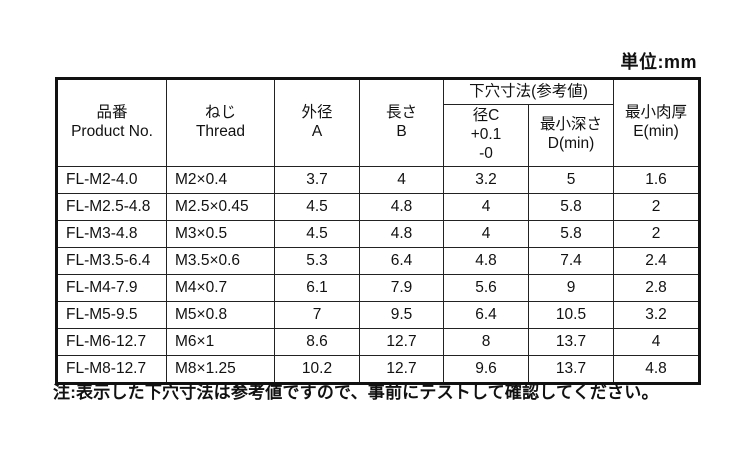 This screenshot has height=450, width=750. I want to click on table-row: FL-M6-12.7 M6×1 8.6 12.7 8 13.7 4, so click(378, 341).